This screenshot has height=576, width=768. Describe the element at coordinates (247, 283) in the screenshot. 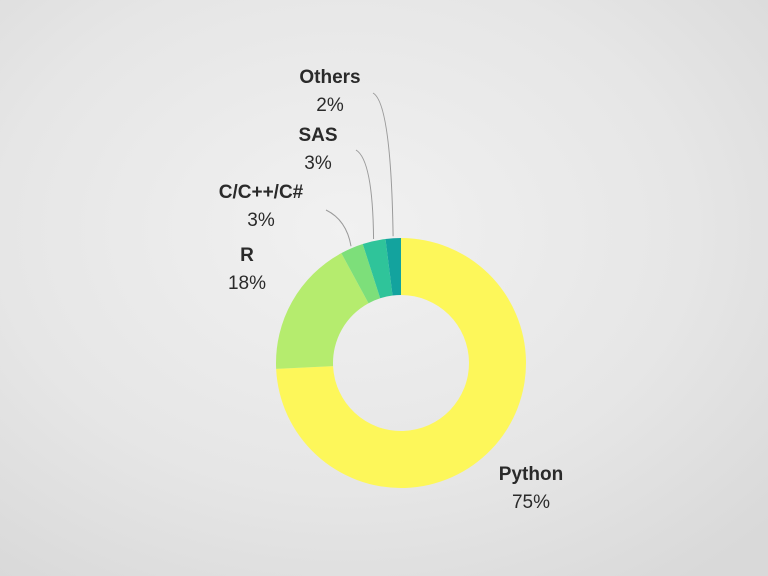

I see `value-label: 18%` at that location.